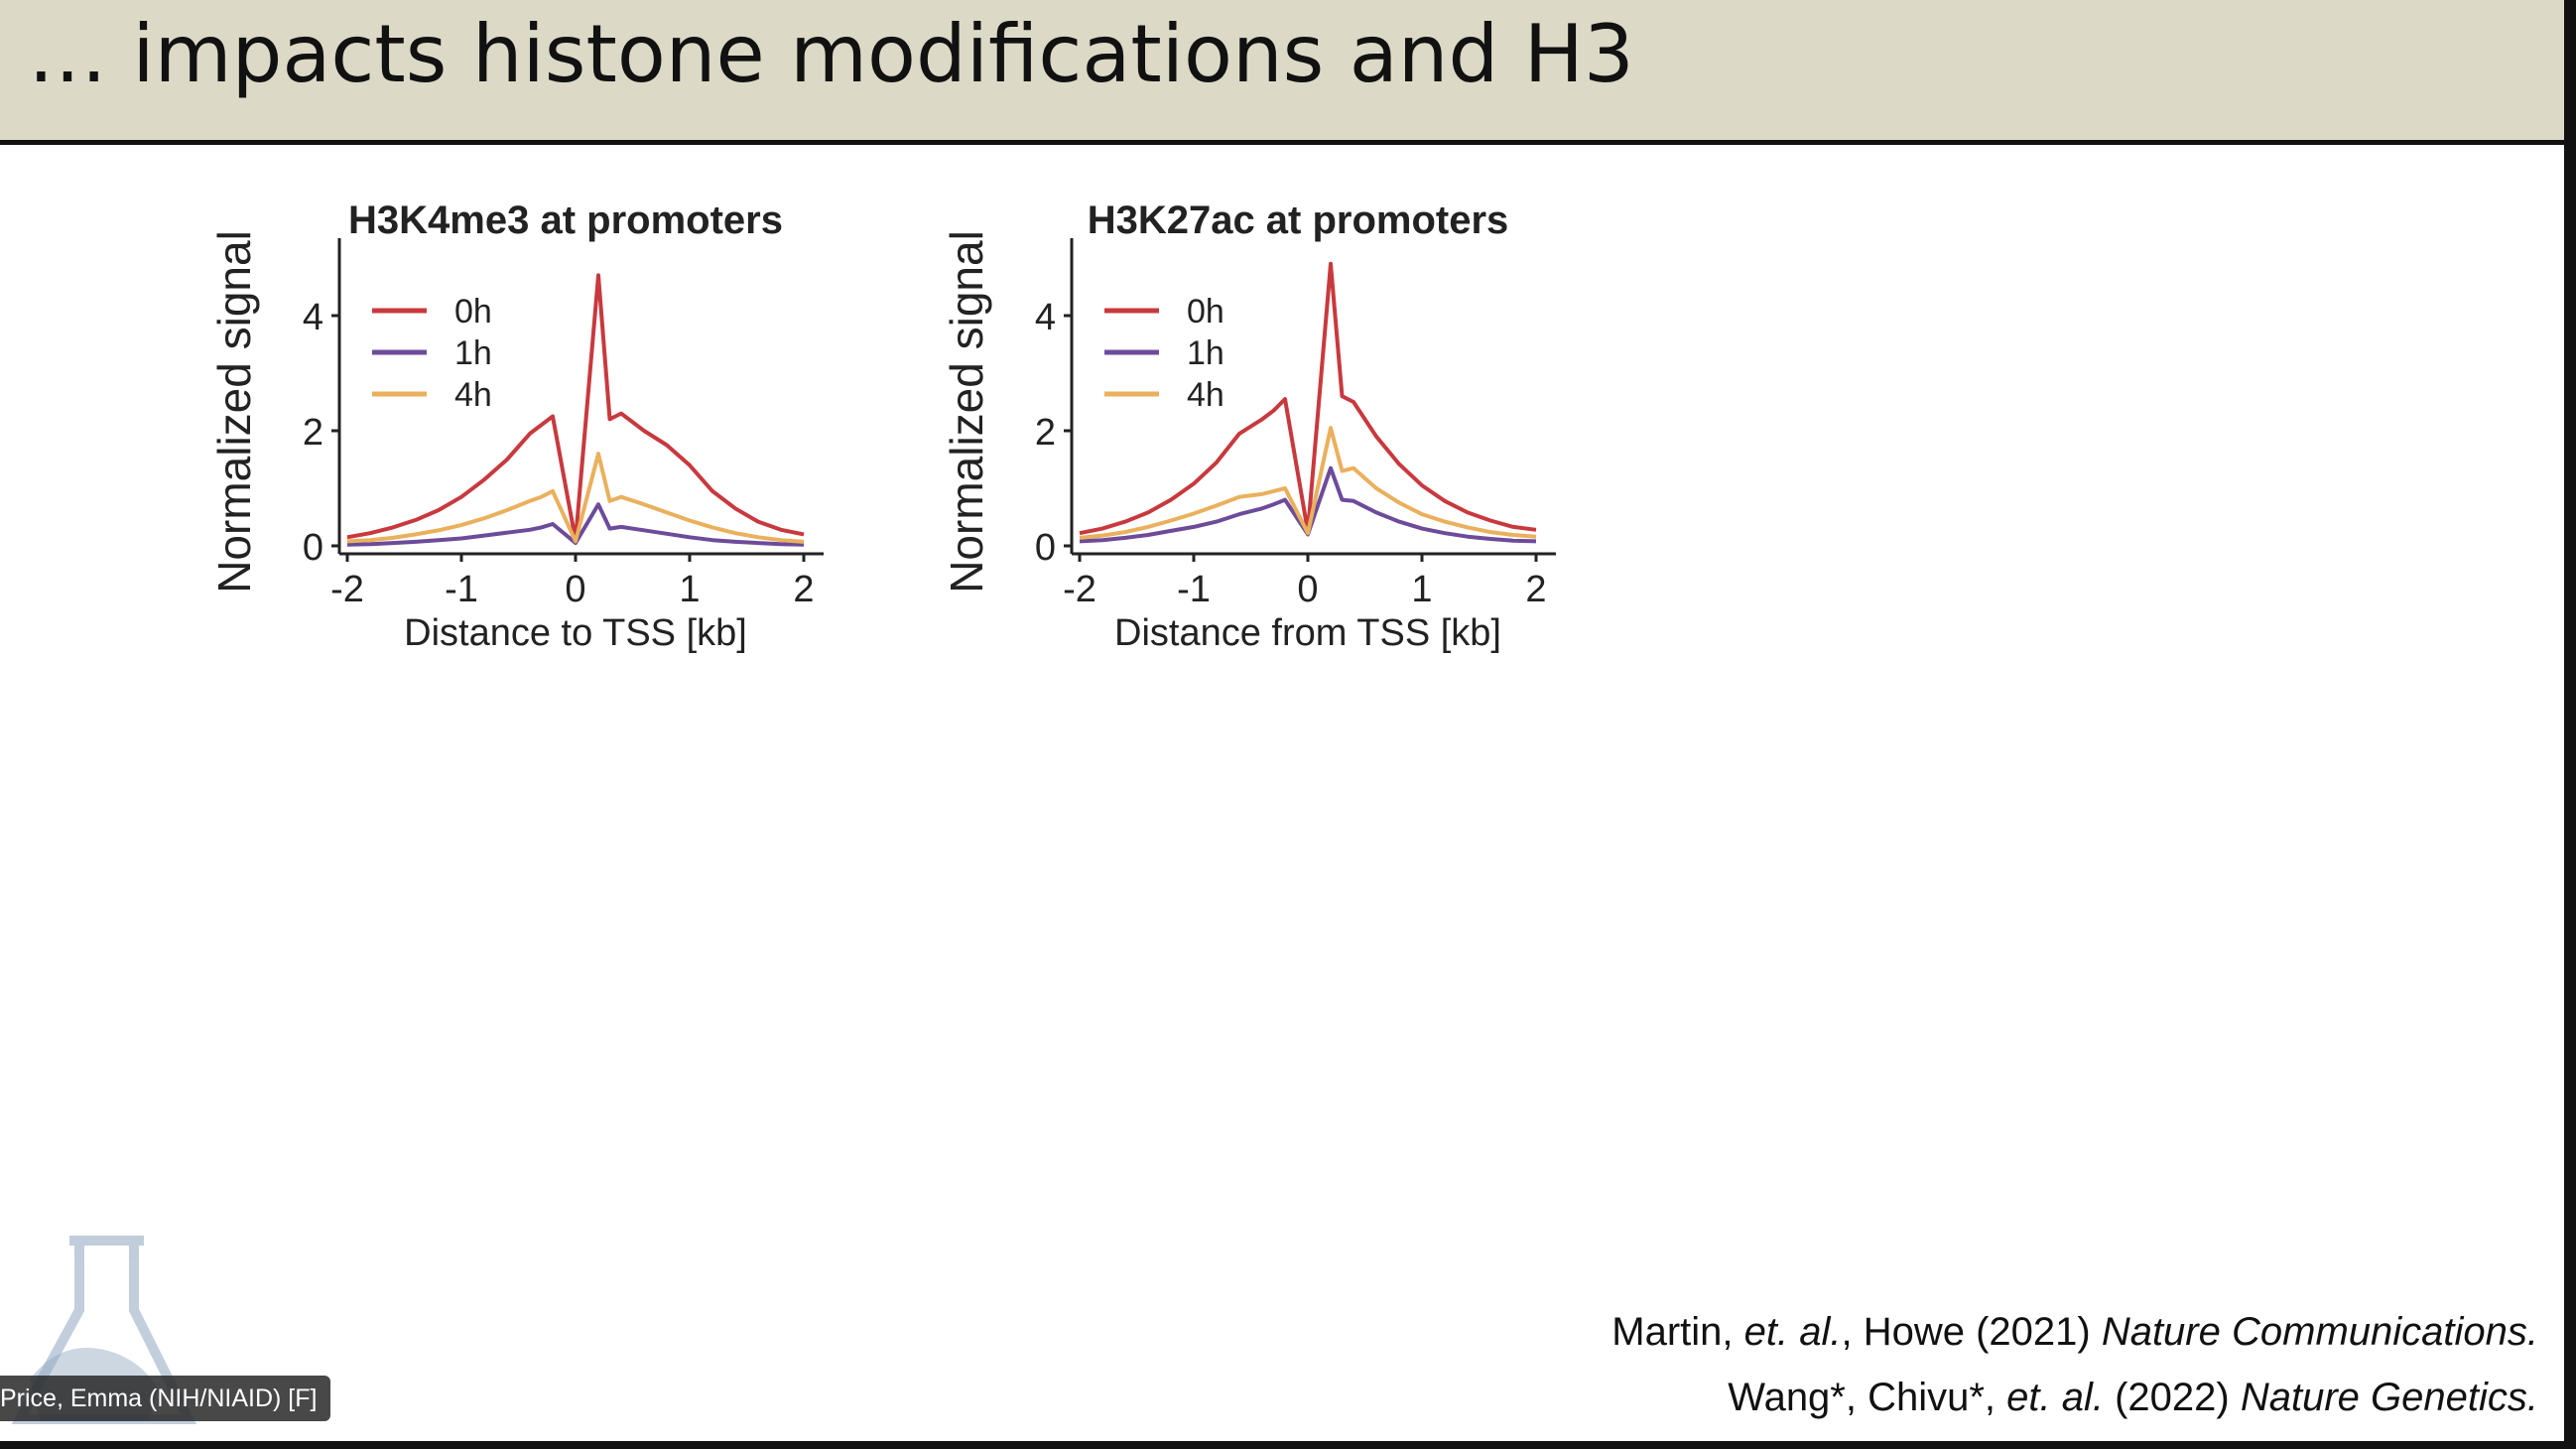  I want to click on title-bar: … impacts histone modifications and H3, so click(1282, 72).